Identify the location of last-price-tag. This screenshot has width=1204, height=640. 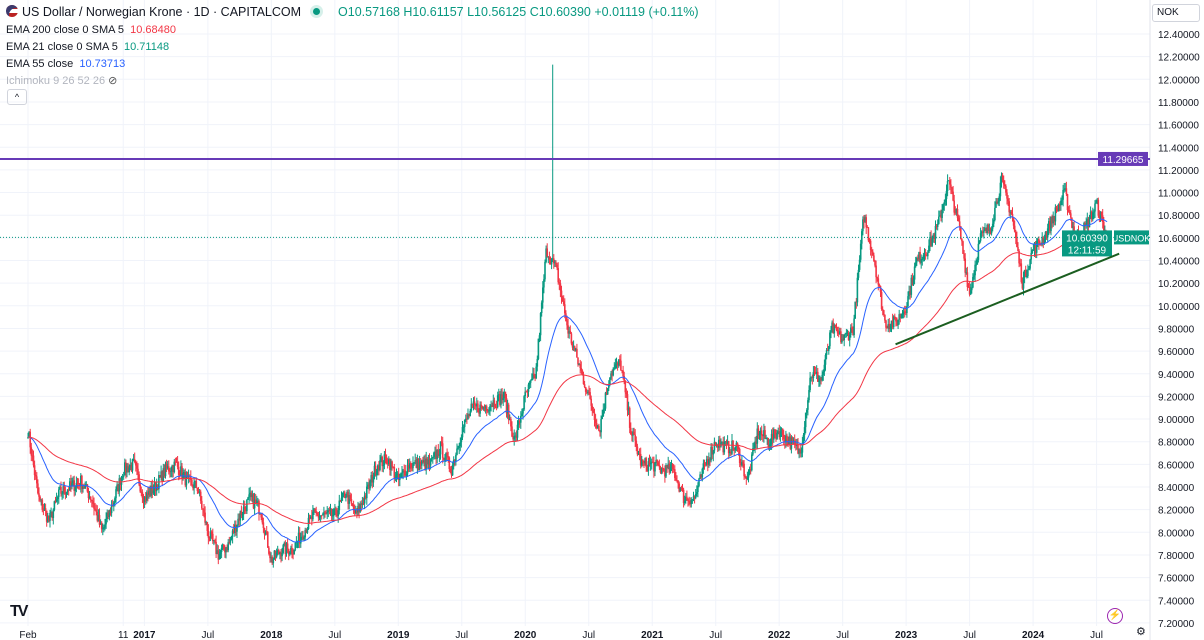
(1087, 243).